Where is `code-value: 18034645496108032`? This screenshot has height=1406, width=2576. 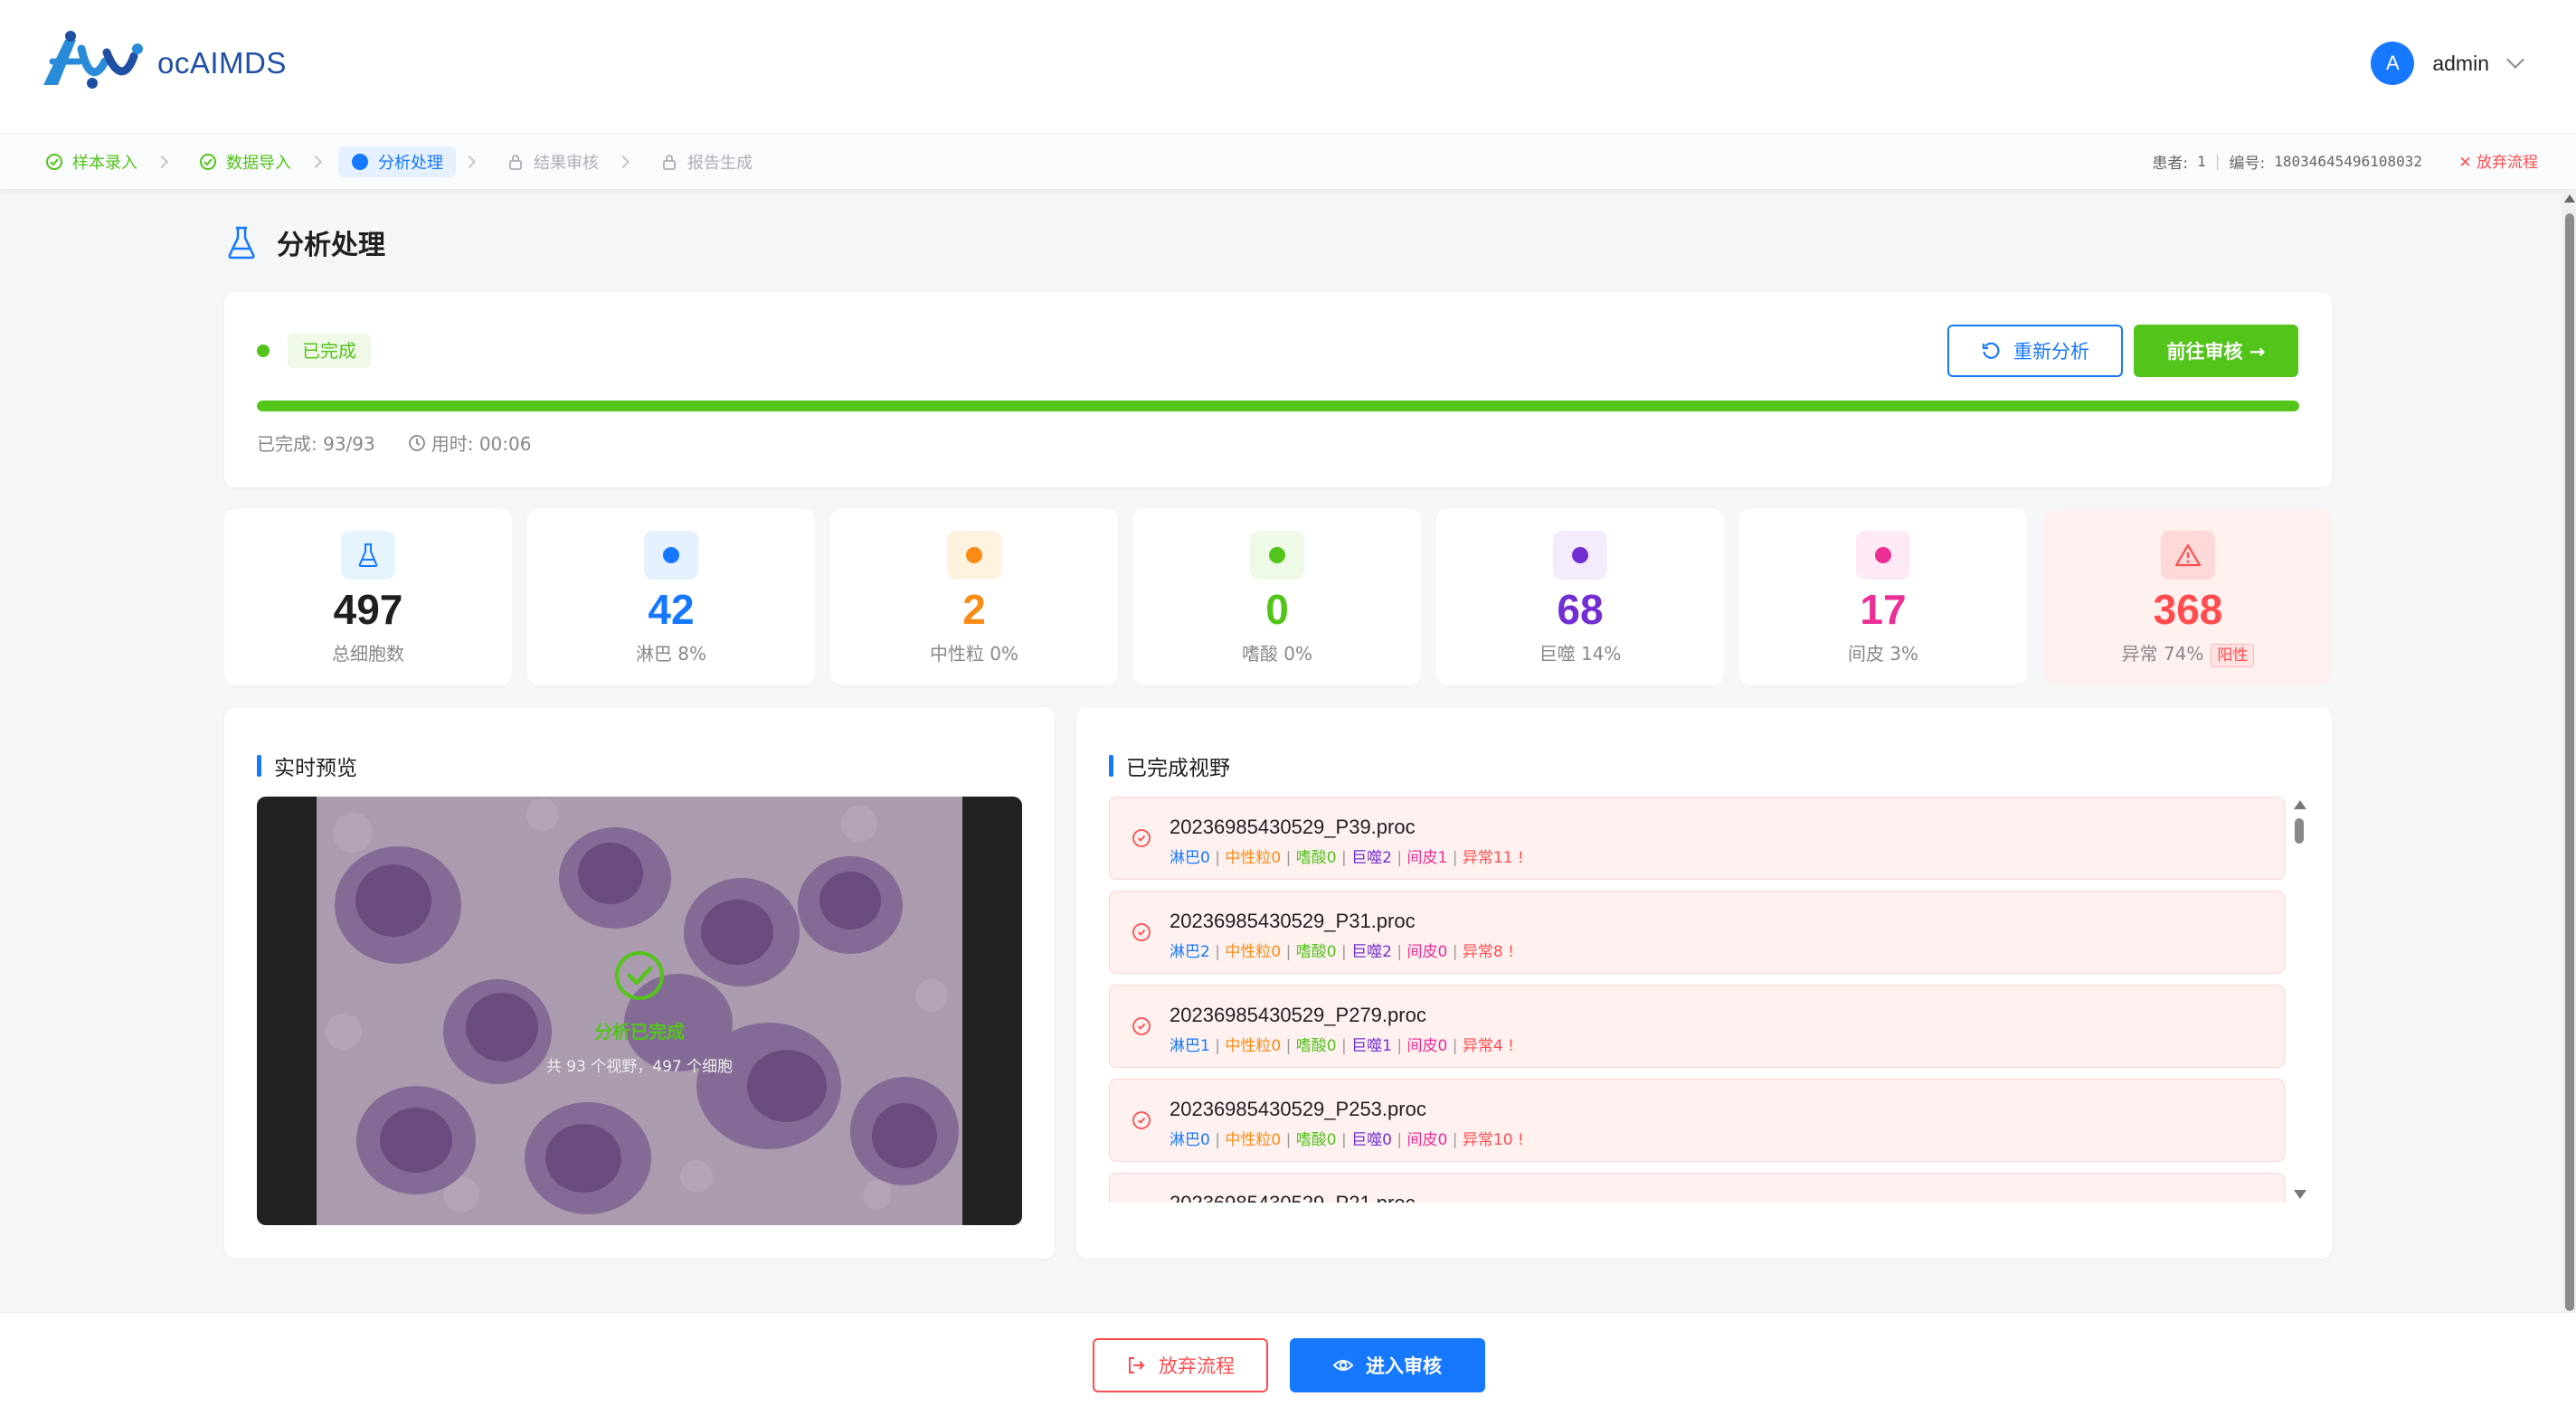 code-value: 18034645496108032 is located at coordinates (2348, 161).